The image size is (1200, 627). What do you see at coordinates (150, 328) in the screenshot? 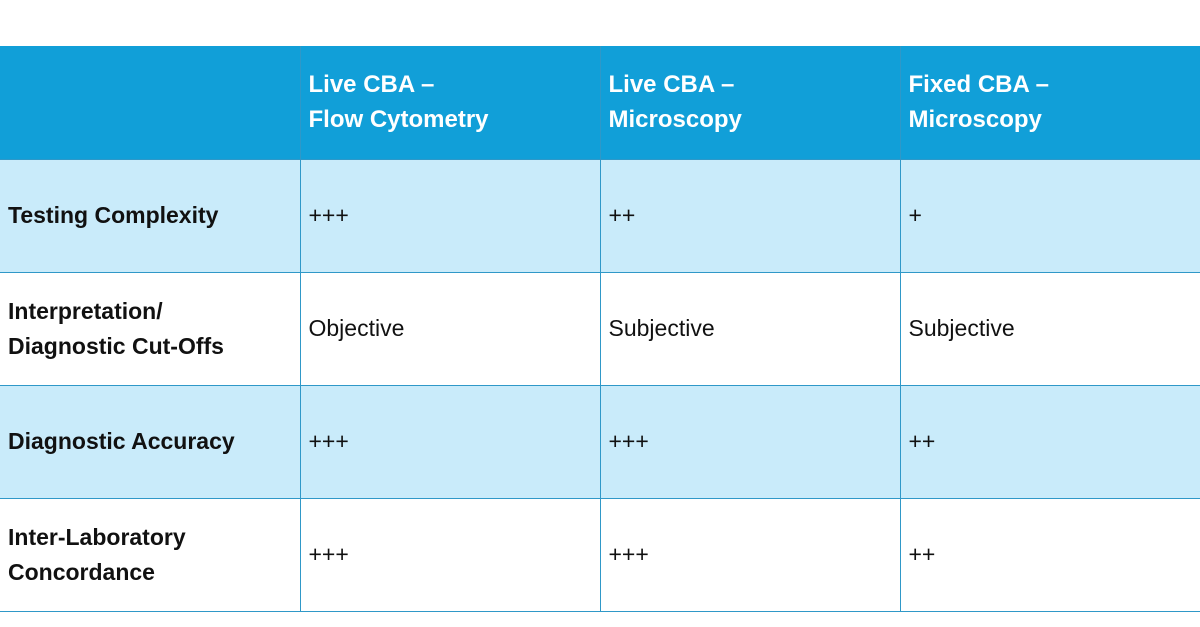
I see `row-label-cell: Interpretation/ Diagnostic Cut-Offs` at bounding box center [150, 328].